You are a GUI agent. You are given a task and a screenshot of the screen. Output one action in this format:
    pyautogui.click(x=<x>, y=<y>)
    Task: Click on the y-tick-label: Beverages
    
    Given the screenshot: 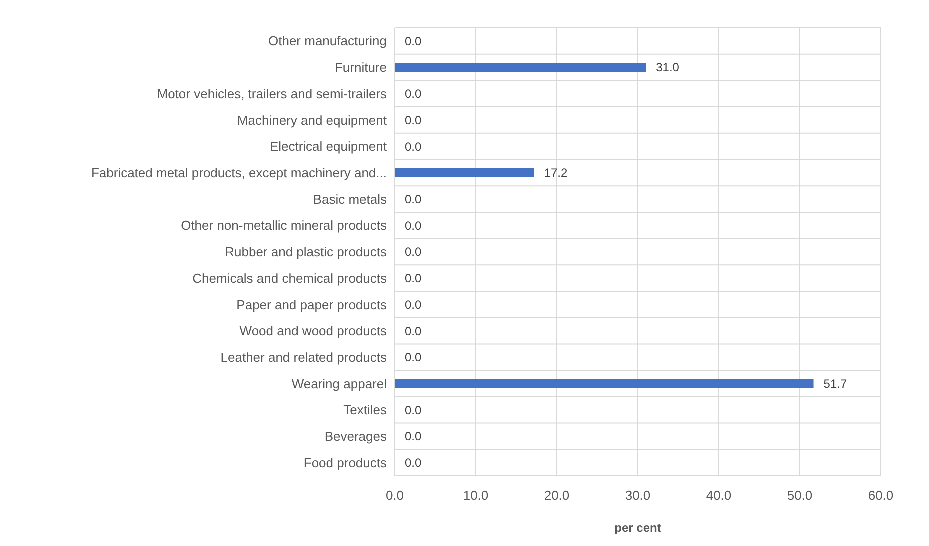 What is the action you would take?
    pyautogui.click(x=356, y=436)
    